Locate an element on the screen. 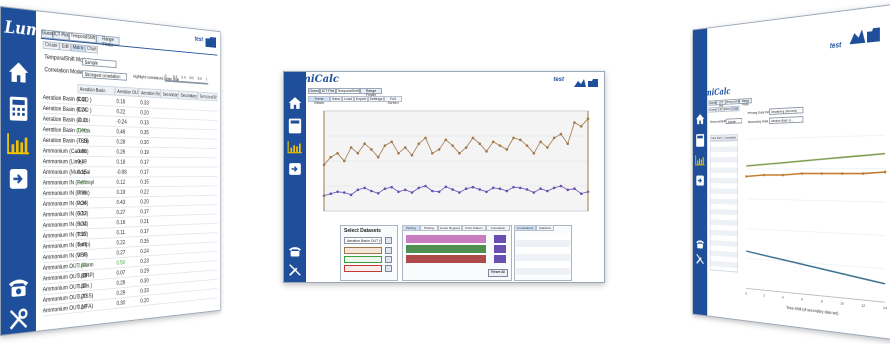  tab-annotation: Annotation is located at coordinates (498, 228).